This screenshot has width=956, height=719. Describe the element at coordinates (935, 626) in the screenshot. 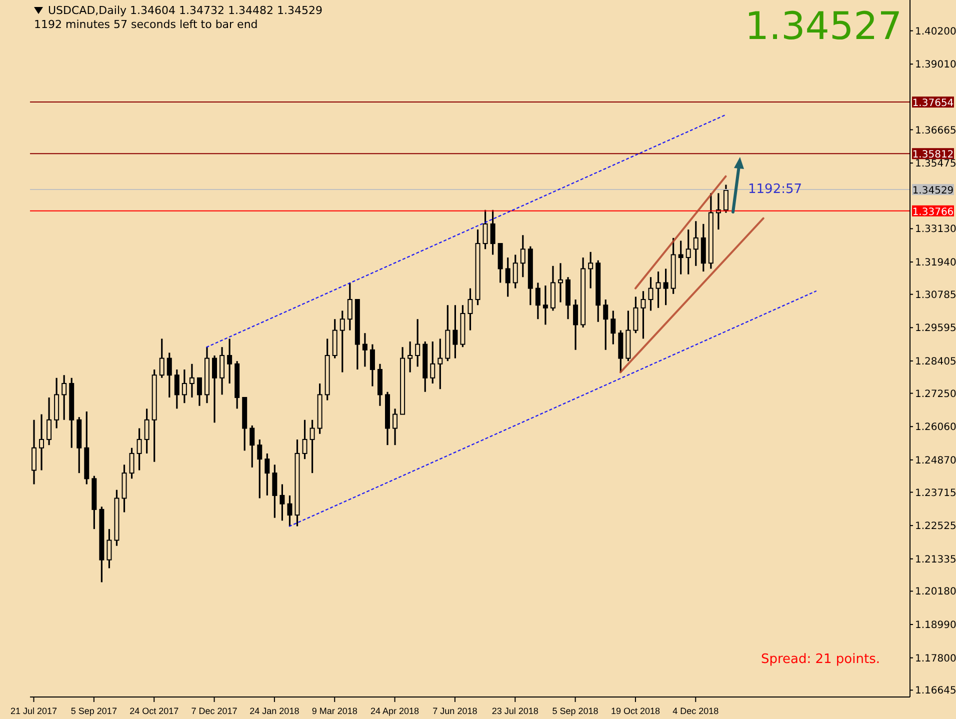

I see `y-tick-label: 1.18990` at that location.